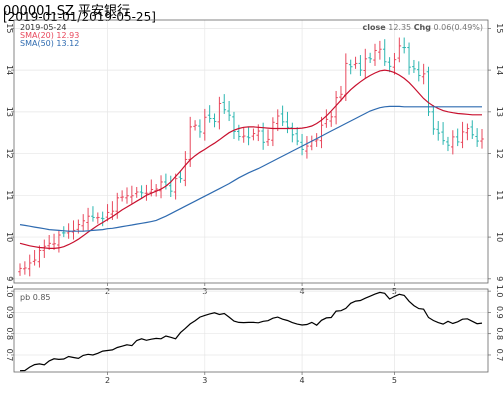 This screenshot has width=504, height=403. What do you see at coordinates (499, 70) in the screenshot?
I see `price-y-tick-label-right: 14` at bounding box center [499, 70].